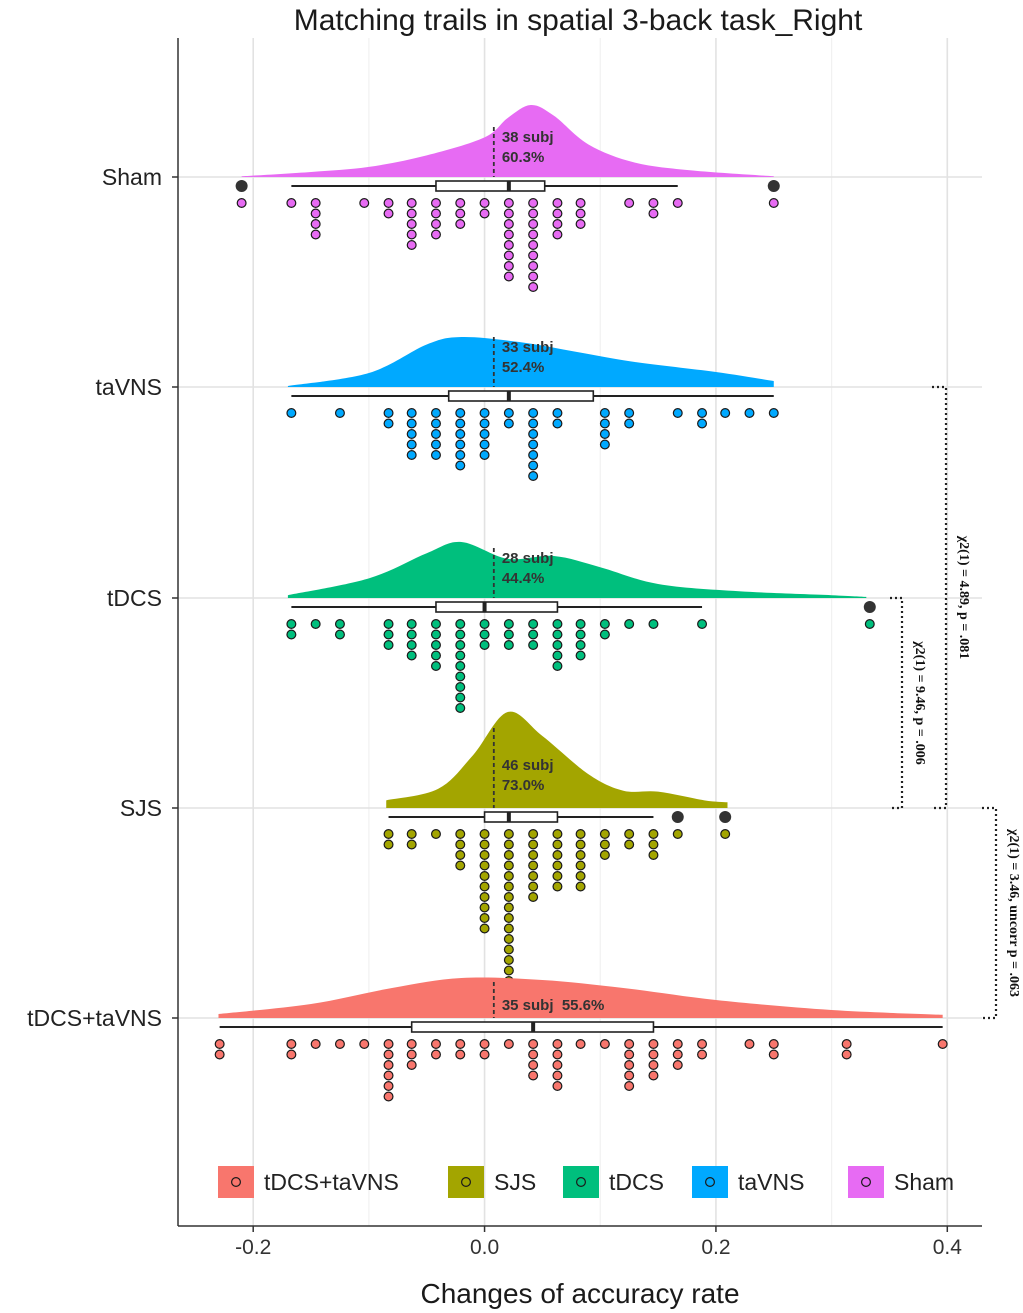 This screenshot has width=1023, height=1313. Describe the element at coordinates (141, 808) in the screenshot. I see `y-tick-label: SJS` at that location.